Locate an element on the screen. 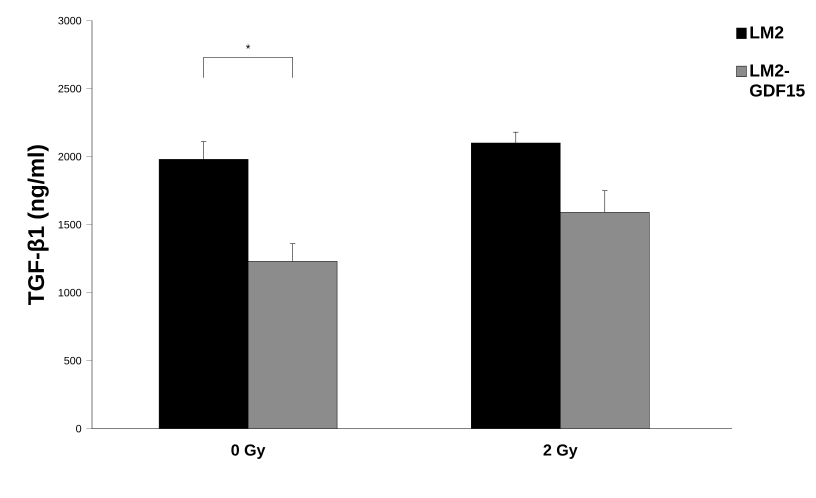 The image size is (816, 498). y-tick-label: 500 is located at coordinates (73, 360).